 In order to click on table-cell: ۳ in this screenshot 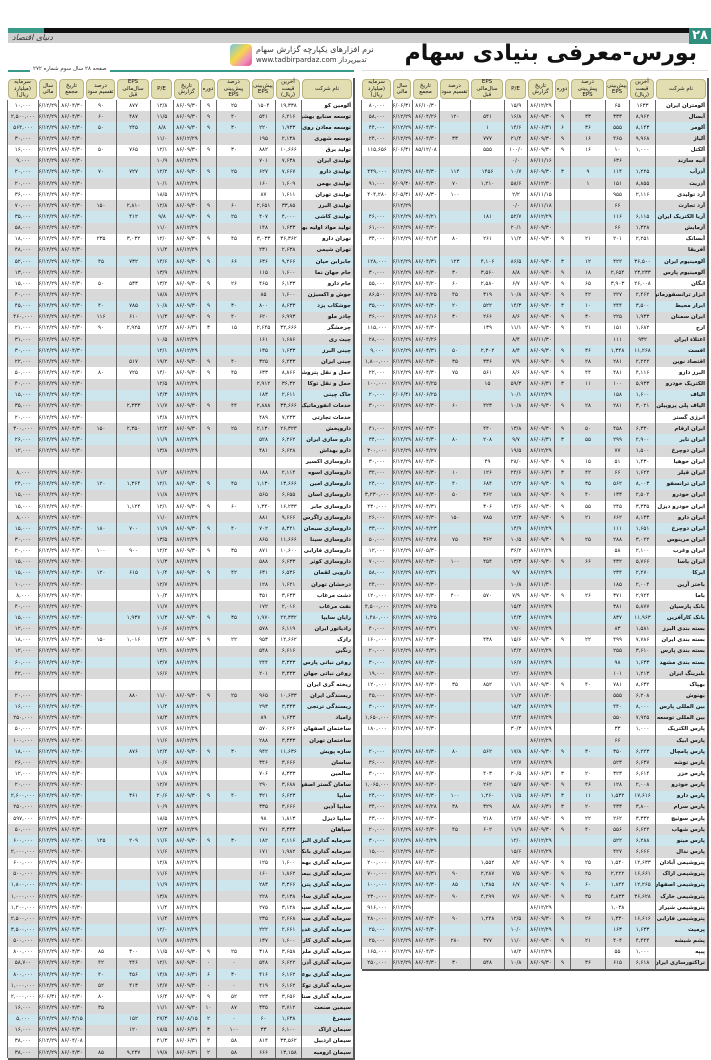, I will do `click(562, 807)`.